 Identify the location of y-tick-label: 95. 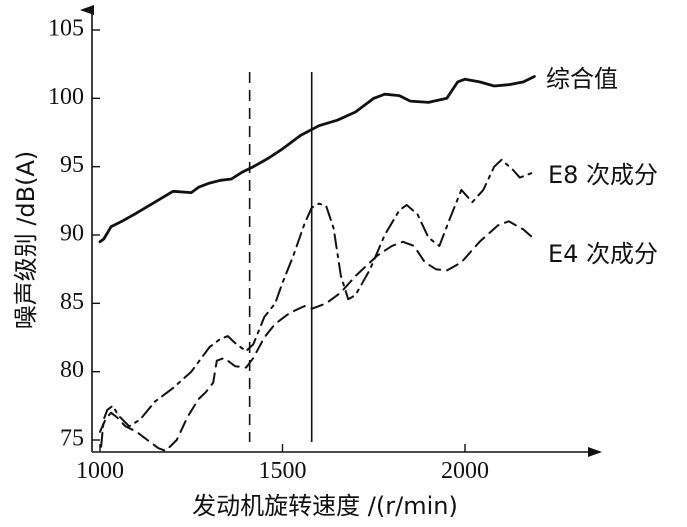
(72, 165).